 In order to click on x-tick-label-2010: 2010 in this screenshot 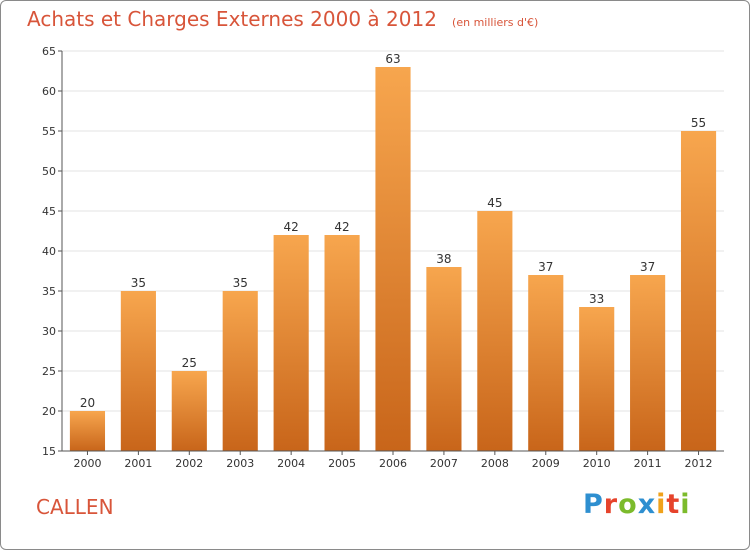, I will do `click(597, 463)`.